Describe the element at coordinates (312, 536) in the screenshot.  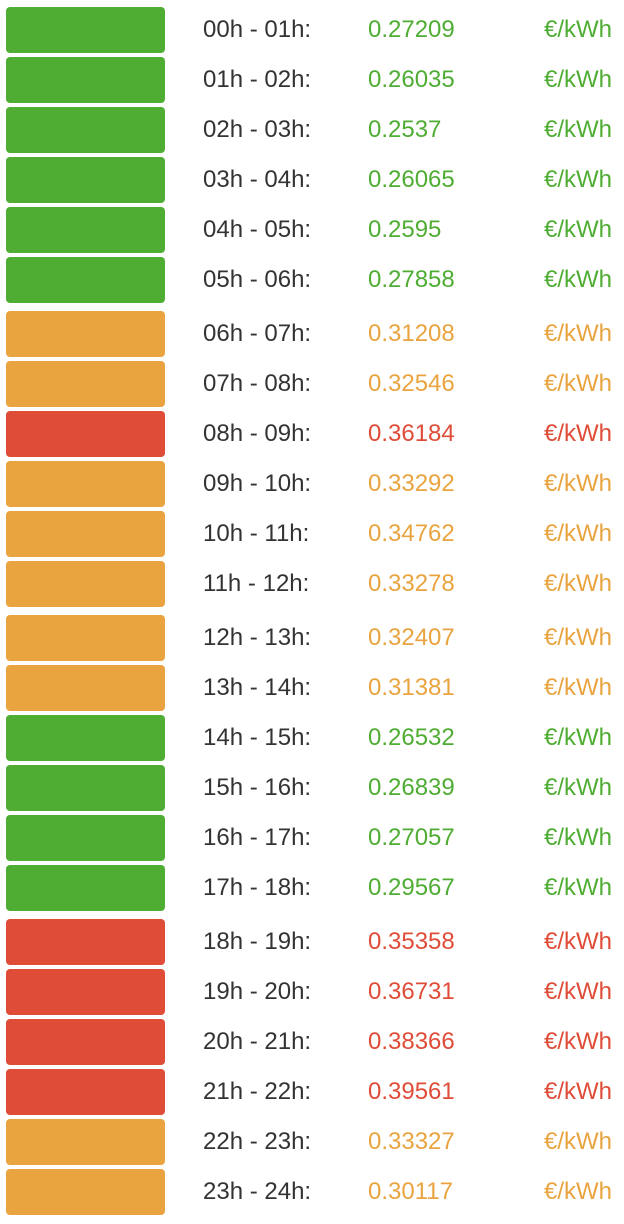
I see `price-row: 10h - 11h: 0.34762 €/kWh` at that location.